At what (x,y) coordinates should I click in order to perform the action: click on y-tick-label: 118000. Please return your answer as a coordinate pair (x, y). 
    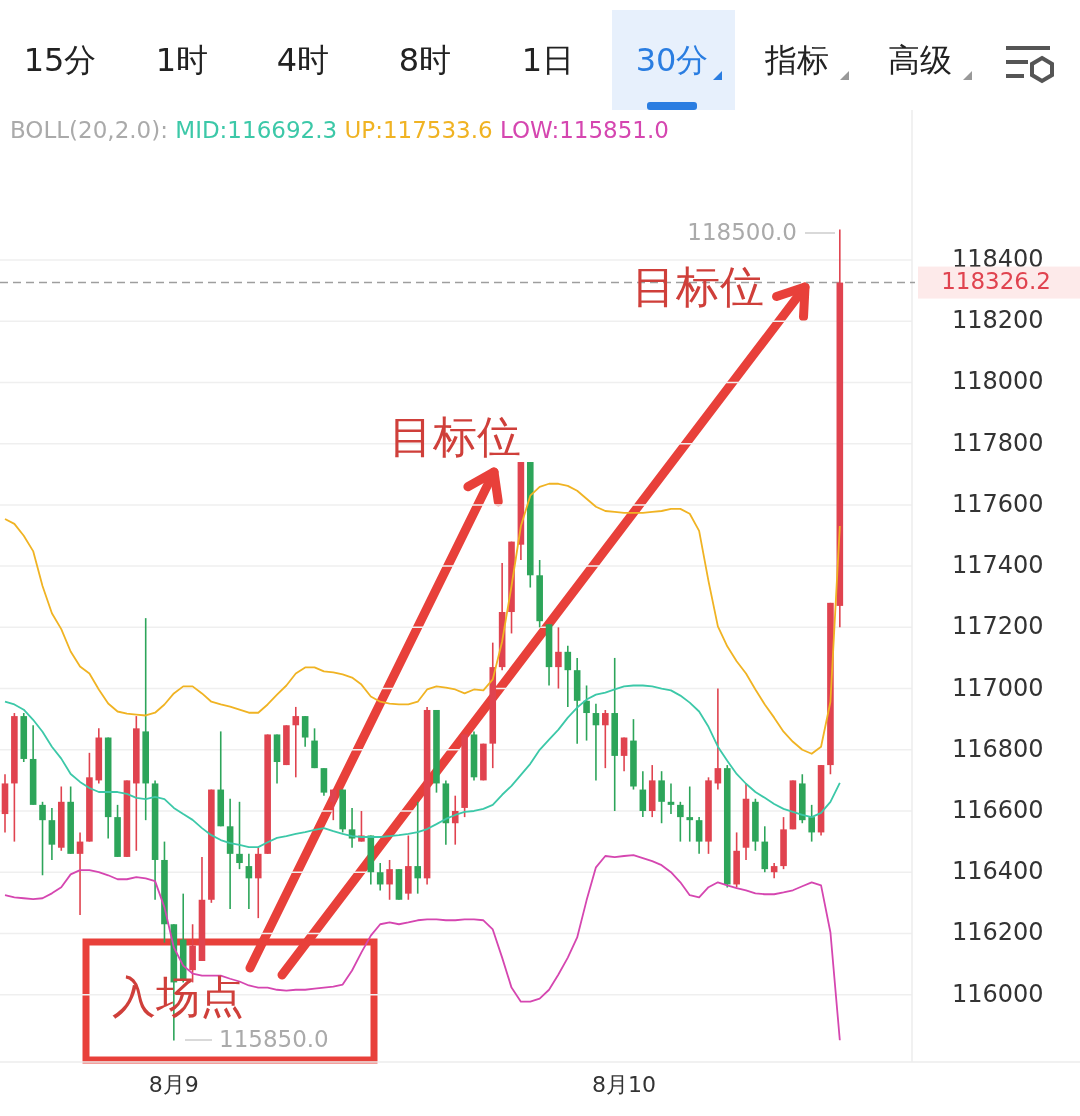
    Looking at the image, I should click on (998, 381).